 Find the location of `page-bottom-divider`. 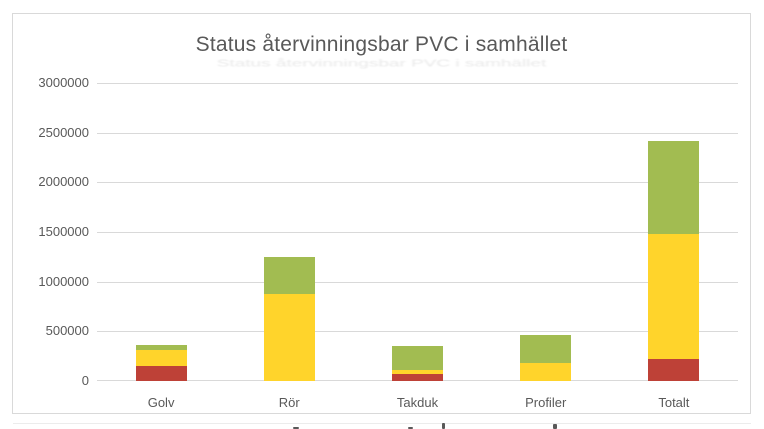

page-bottom-divider is located at coordinates (382, 423).